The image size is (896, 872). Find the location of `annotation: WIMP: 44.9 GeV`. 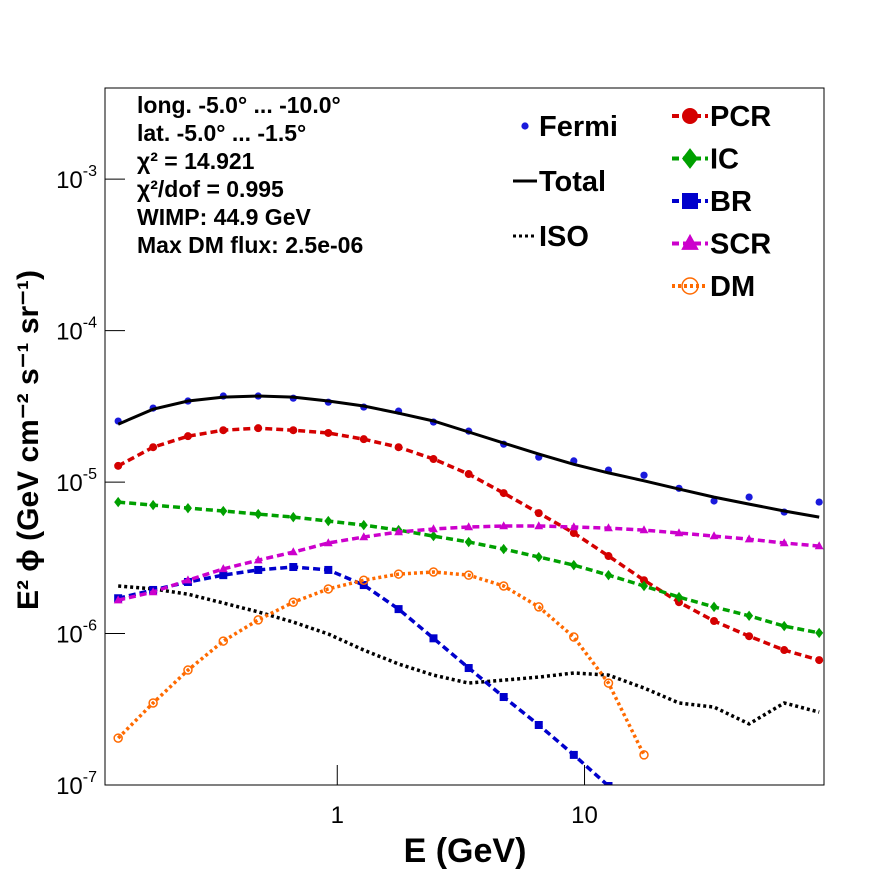

annotation: WIMP: 44.9 GeV is located at coordinates (224, 217).